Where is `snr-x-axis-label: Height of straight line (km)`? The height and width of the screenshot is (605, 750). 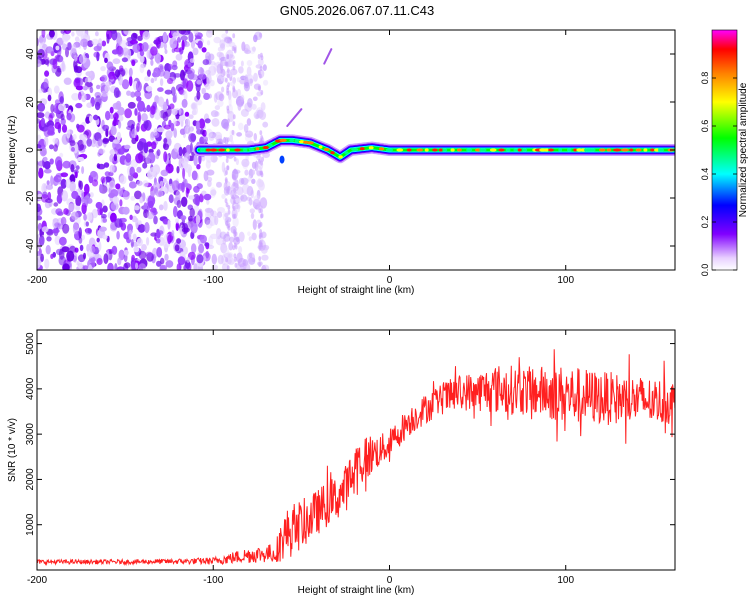
snr-x-axis-label: Height of straight line (km) is located at coordinates (356, 590).